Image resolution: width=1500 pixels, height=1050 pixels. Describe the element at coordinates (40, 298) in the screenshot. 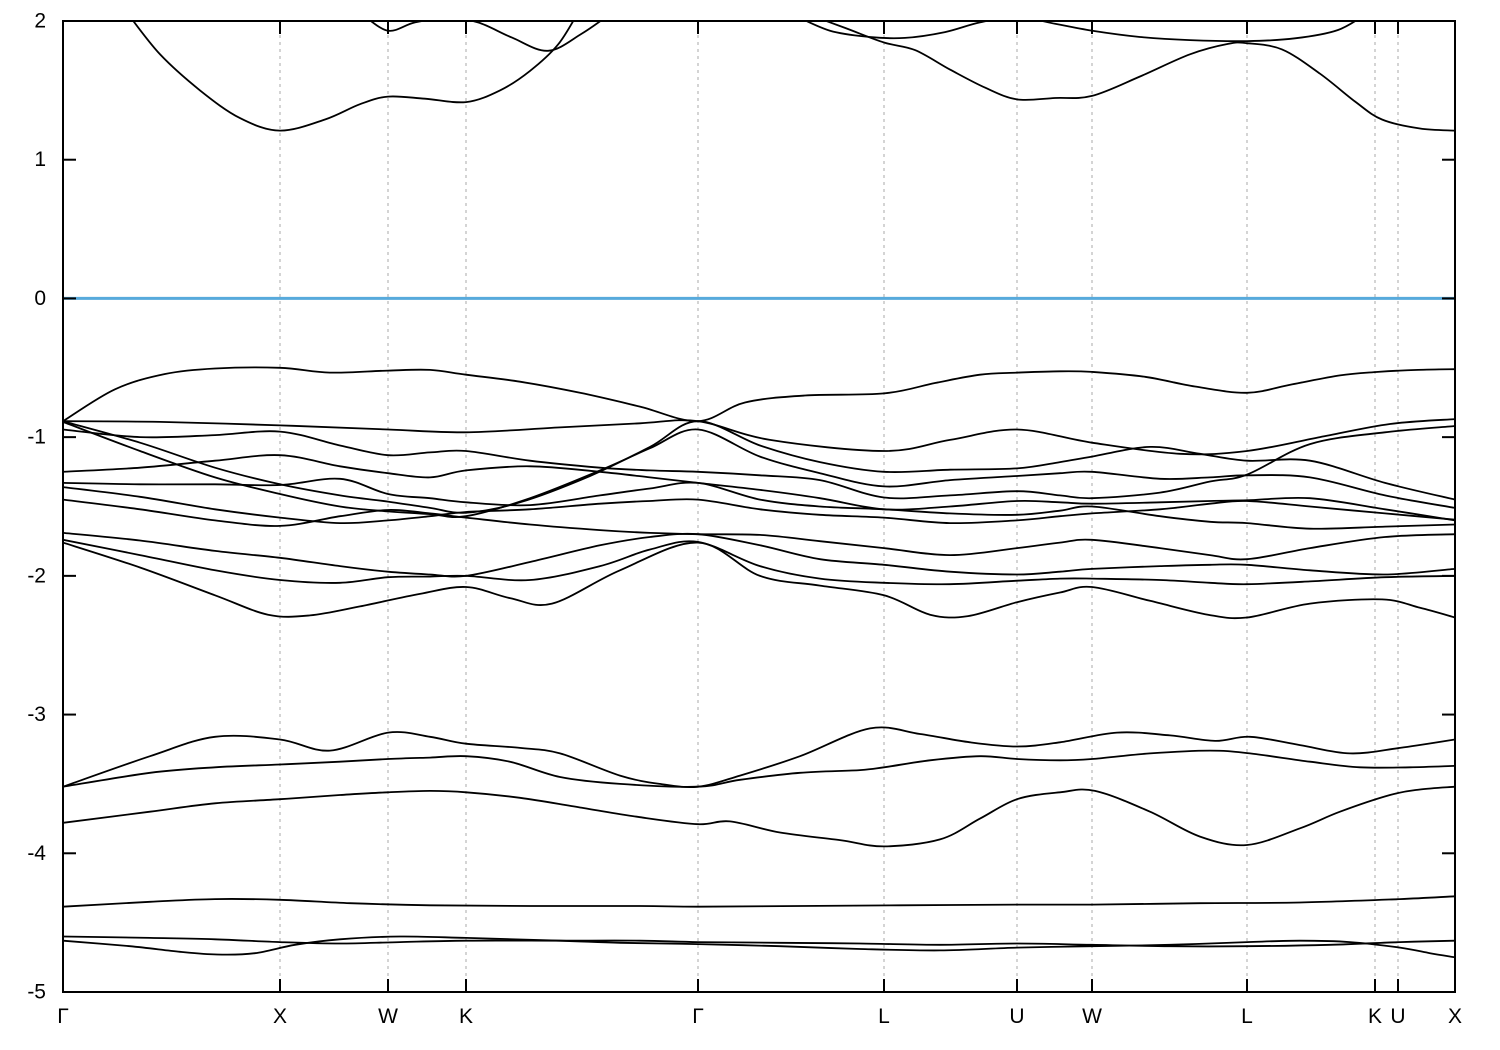

I see `energy-tick-label: 0` at that location.